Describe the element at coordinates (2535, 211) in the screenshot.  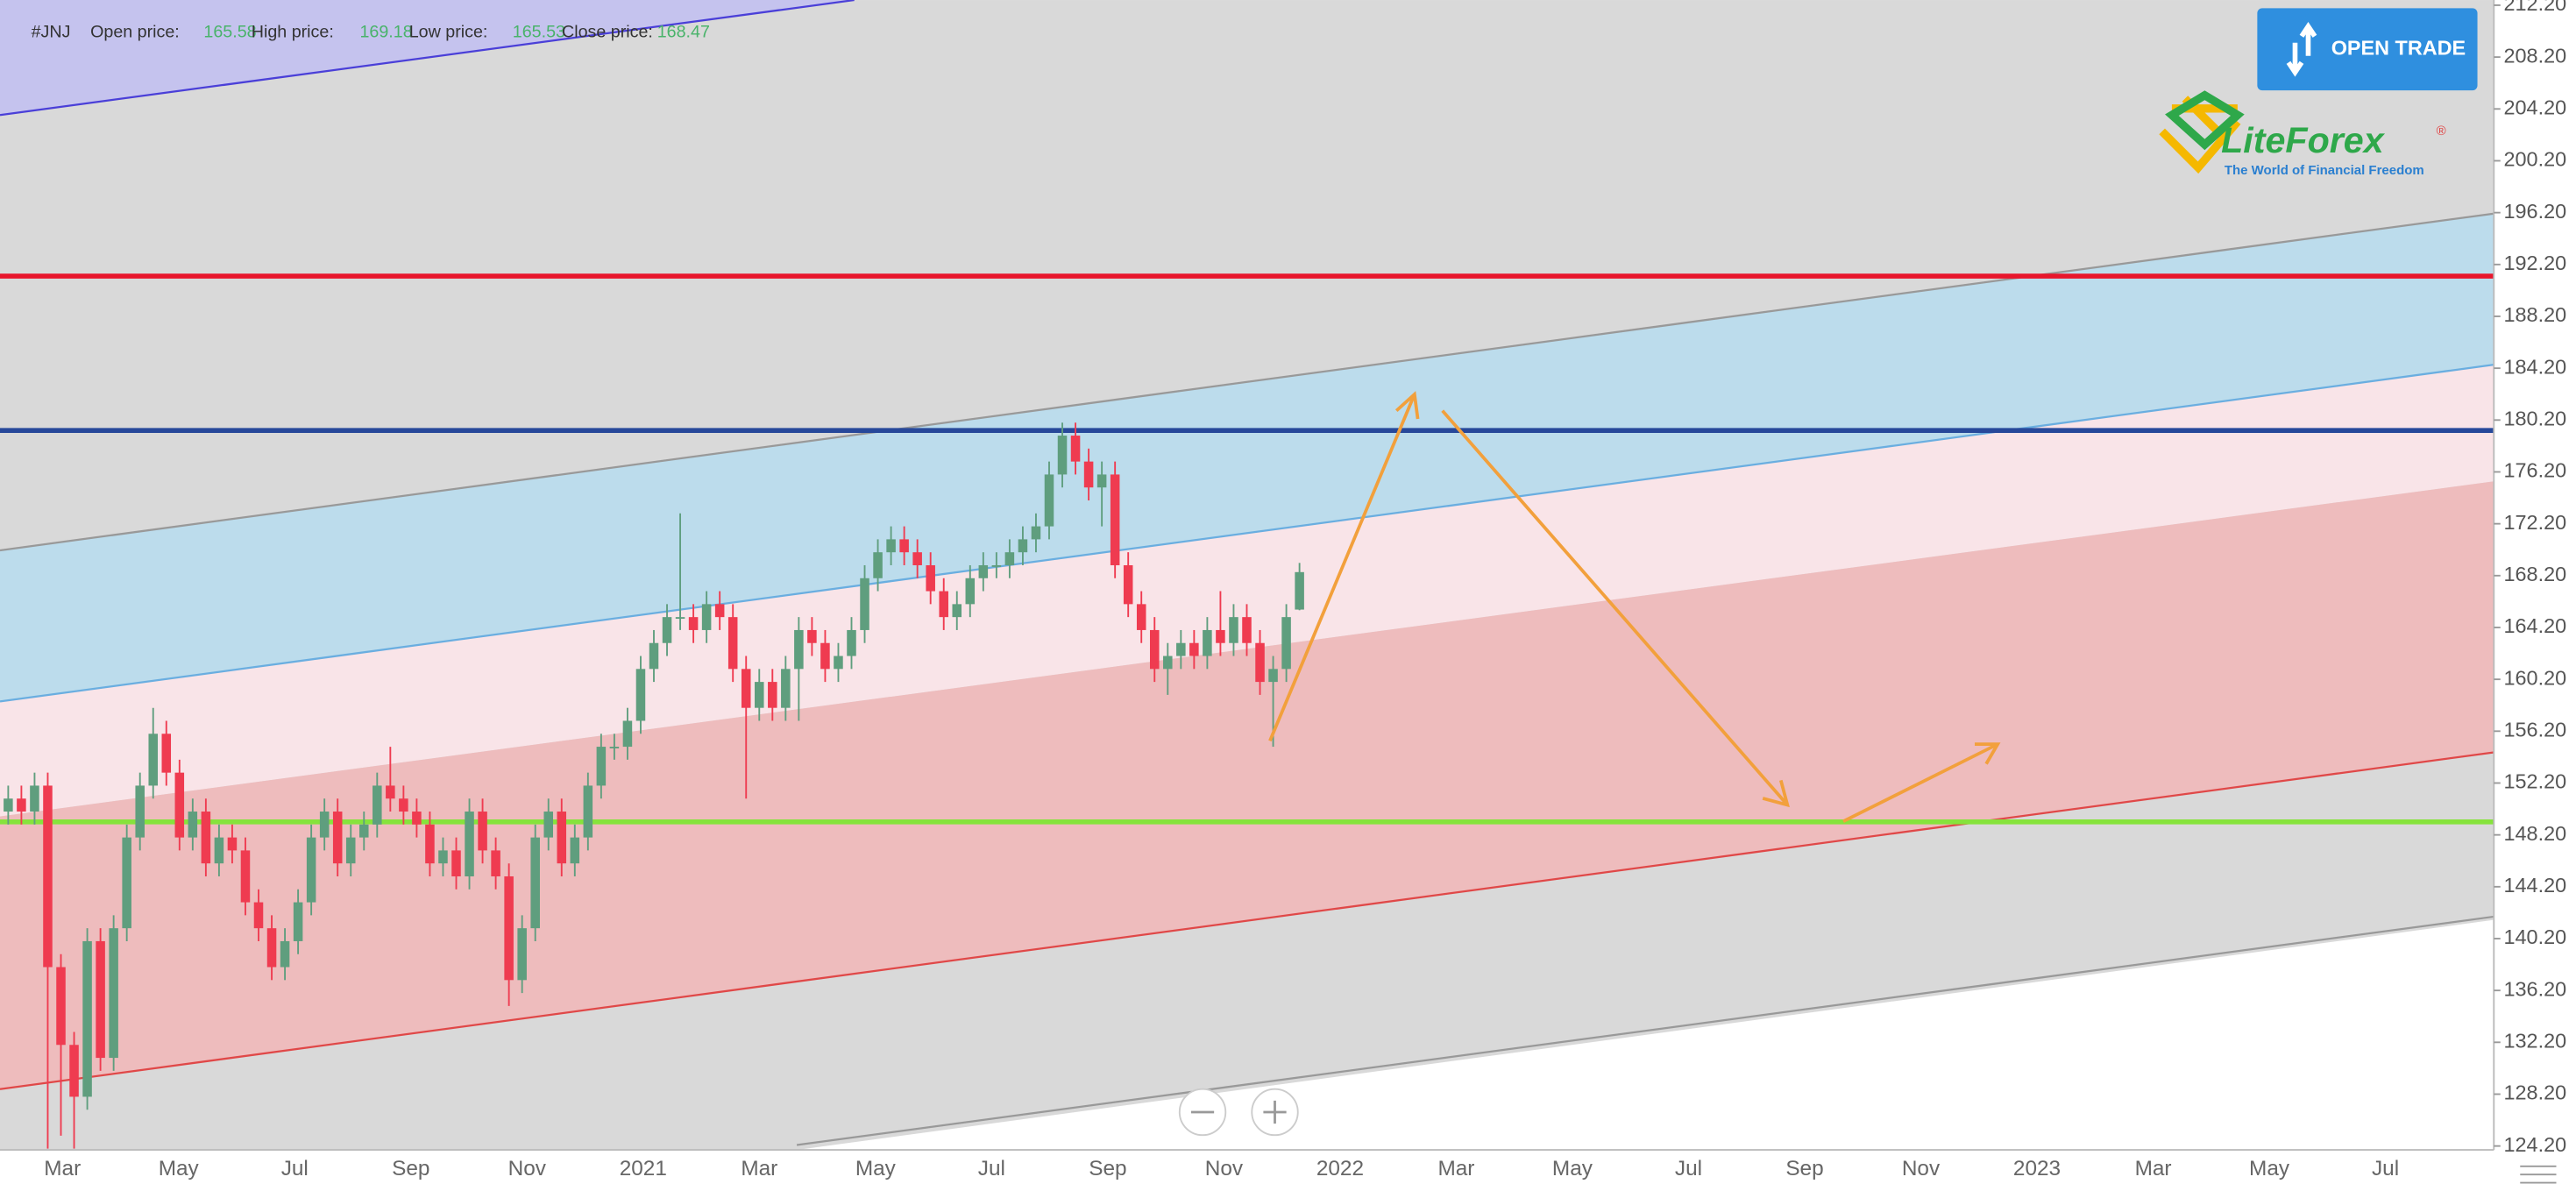
I see `y-tick-label: 196.20` at that location.